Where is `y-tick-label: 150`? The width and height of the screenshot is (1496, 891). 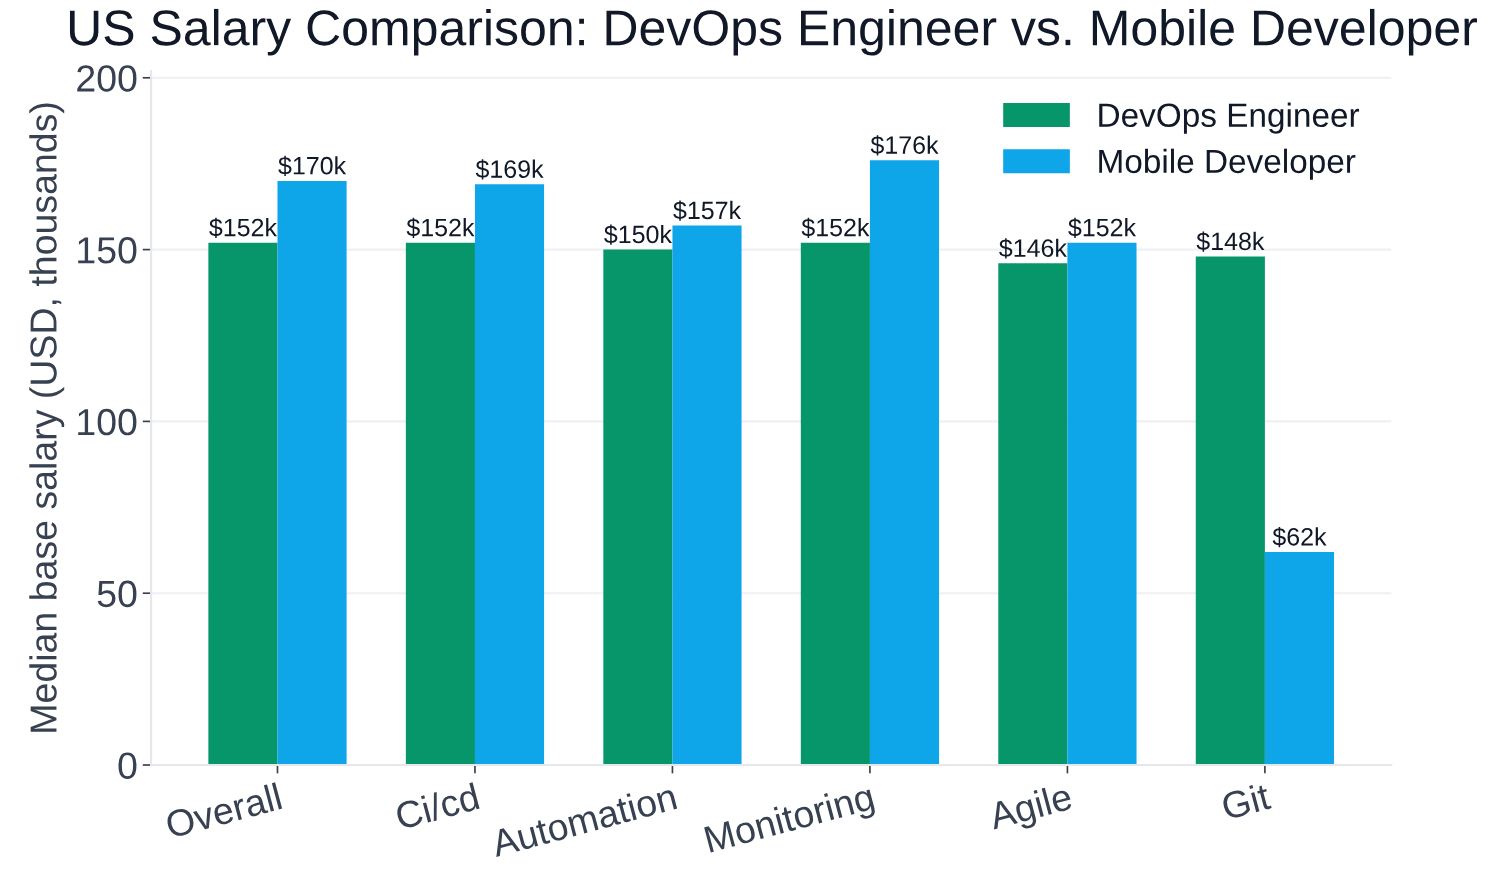 y-tick-label: 150 is located at coordinates (107, 250).